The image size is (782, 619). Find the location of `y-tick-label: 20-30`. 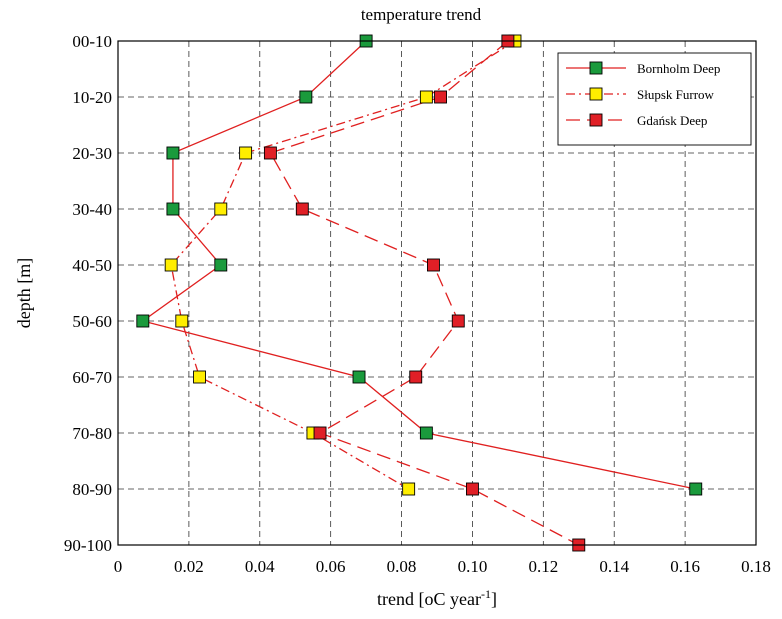

y-tick-label: 20-30 is located at coordinates (92, 153).